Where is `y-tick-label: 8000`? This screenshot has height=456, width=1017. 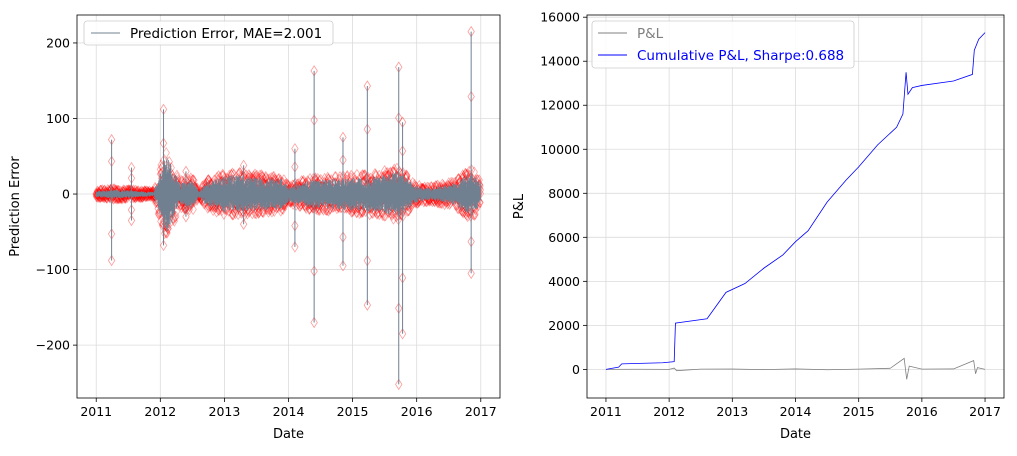
y-tick-label: 8000 is located at coordinates (564, 193).